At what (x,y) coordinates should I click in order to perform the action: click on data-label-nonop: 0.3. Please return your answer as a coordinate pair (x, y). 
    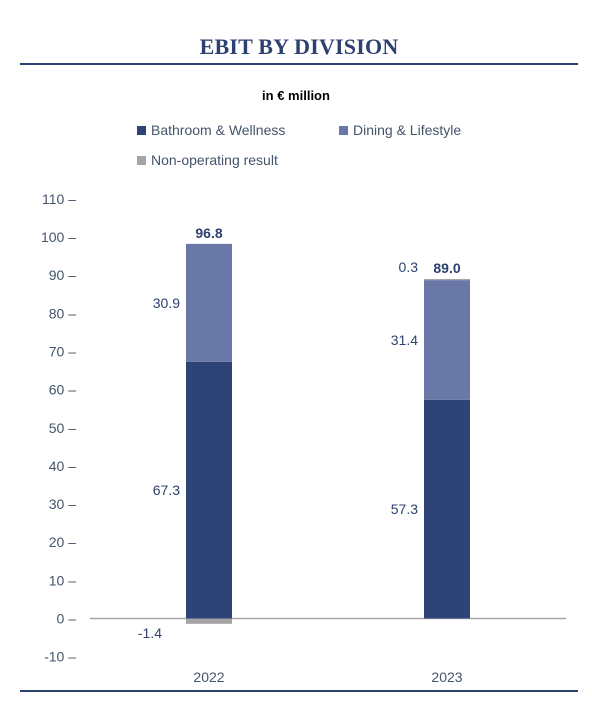
    Looking at the image, I should click on (409, 267).